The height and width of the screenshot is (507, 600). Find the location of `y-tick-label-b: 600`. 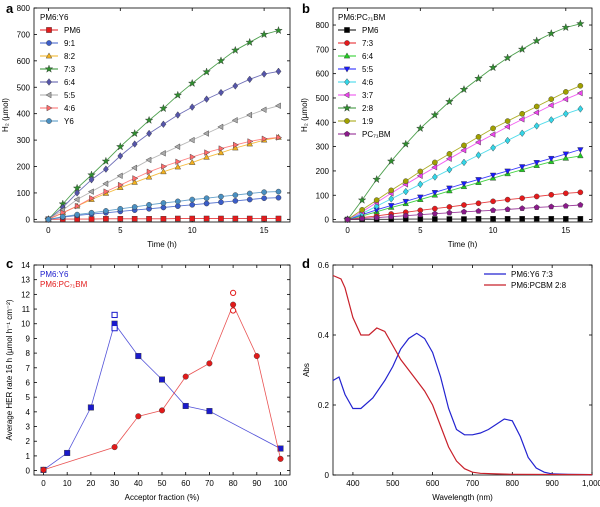

y-tick-label-b: 600 is located at coordinates (323, 74).